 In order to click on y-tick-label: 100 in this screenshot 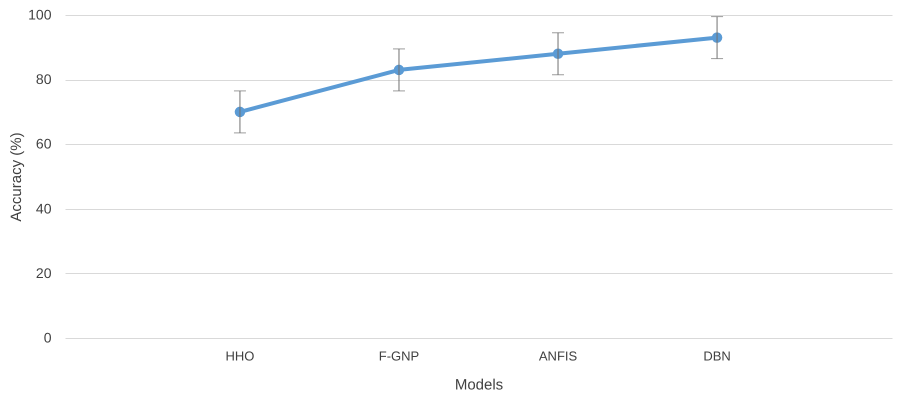, I will do `click(40, 14)`.